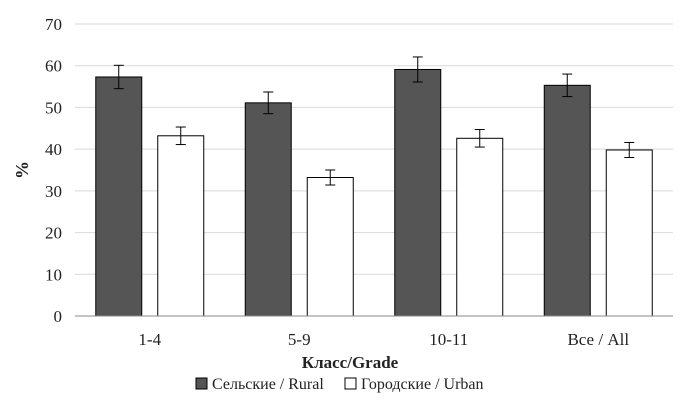 This screenshot has height=408, width=700. I want to click on y-tick-label: 20, so click(53, 233).